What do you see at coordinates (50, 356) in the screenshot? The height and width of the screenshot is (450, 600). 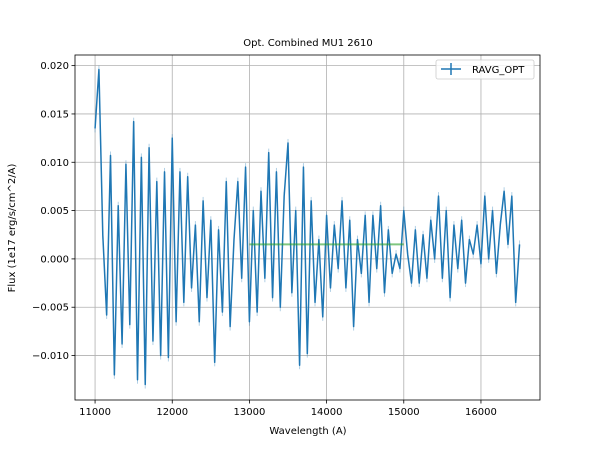 I see `y-tick-label: −0.010` at bounding box center [50, 356].